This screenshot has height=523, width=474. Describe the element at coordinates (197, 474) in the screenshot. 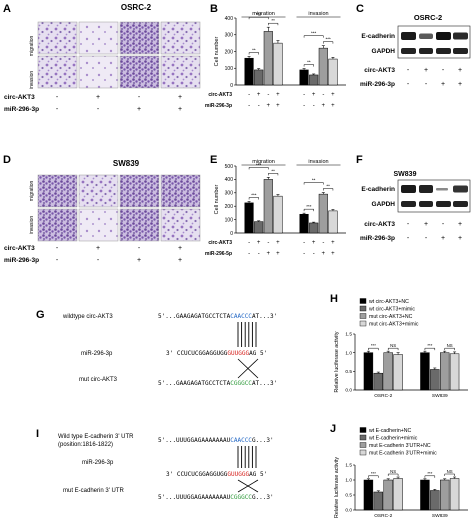

I see `seq-prefix: 3' CCUCUCGGAGGUGG` at that location.